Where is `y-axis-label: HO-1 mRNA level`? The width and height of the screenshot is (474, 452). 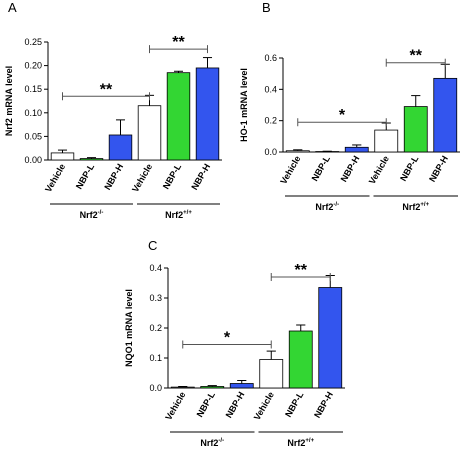 y-axis-label: HO-1 mRNA level is located at coordinates (244, 105).